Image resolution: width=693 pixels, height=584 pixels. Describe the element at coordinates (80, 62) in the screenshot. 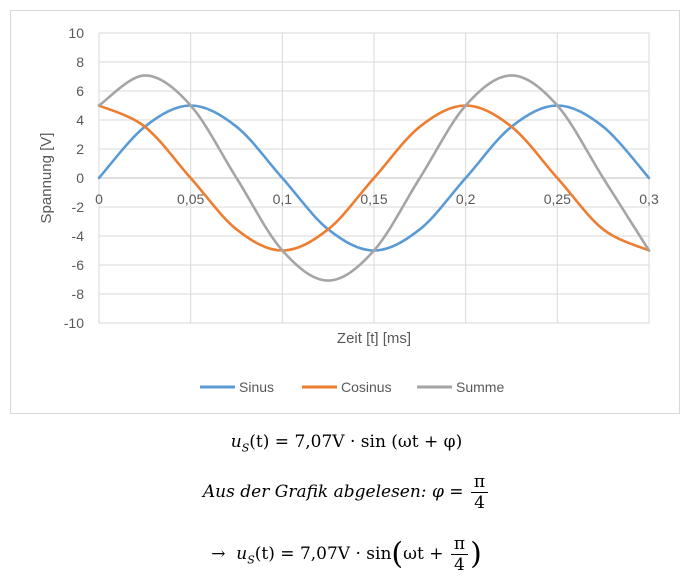

I see `y-tick-label: 8` at that location.